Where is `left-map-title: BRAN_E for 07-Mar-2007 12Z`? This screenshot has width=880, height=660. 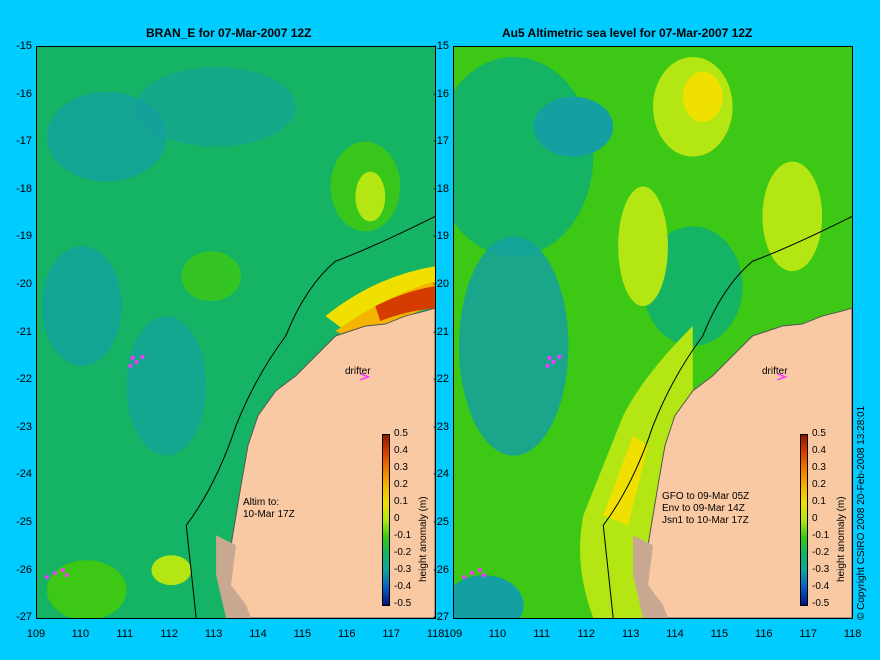
left-map-title: BRAN_E for 07-Mar-2007 12Z is located at coordinates (229, 33).